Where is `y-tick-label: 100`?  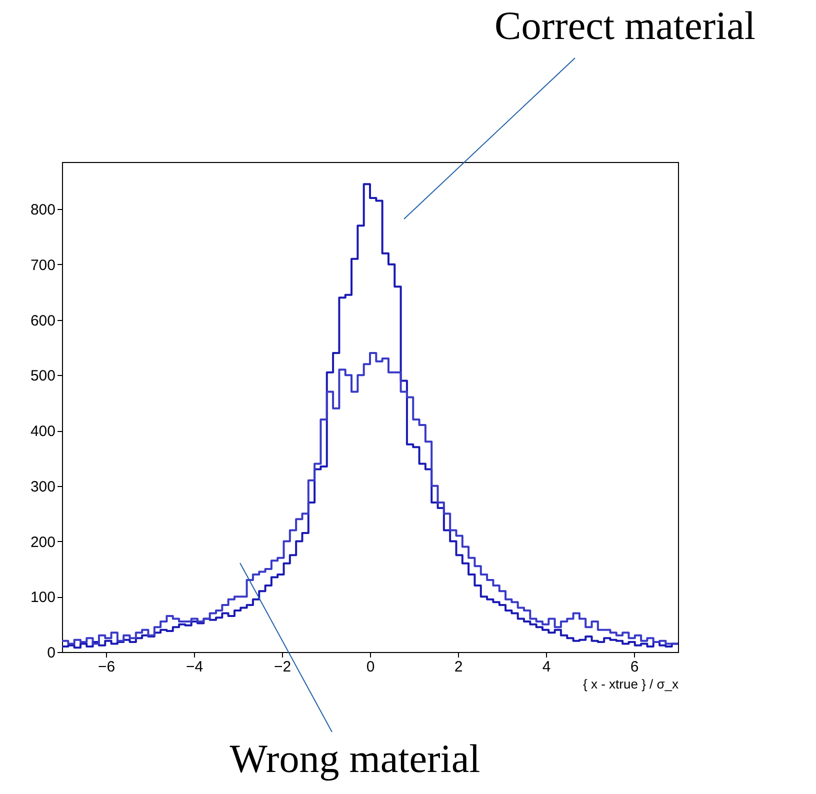
y-tick-label: 100 is located at coordinates (43, 597).